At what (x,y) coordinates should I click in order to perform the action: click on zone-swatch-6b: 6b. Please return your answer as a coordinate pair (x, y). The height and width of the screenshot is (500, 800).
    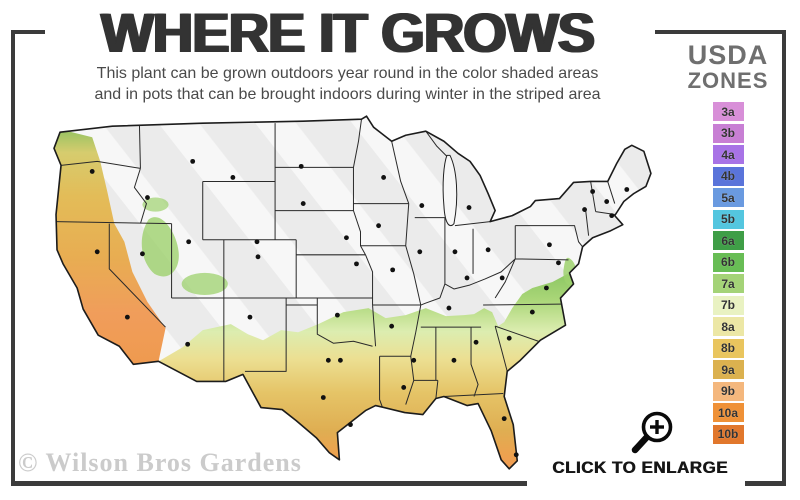
    Looking at the image, I should click on (728, 262).